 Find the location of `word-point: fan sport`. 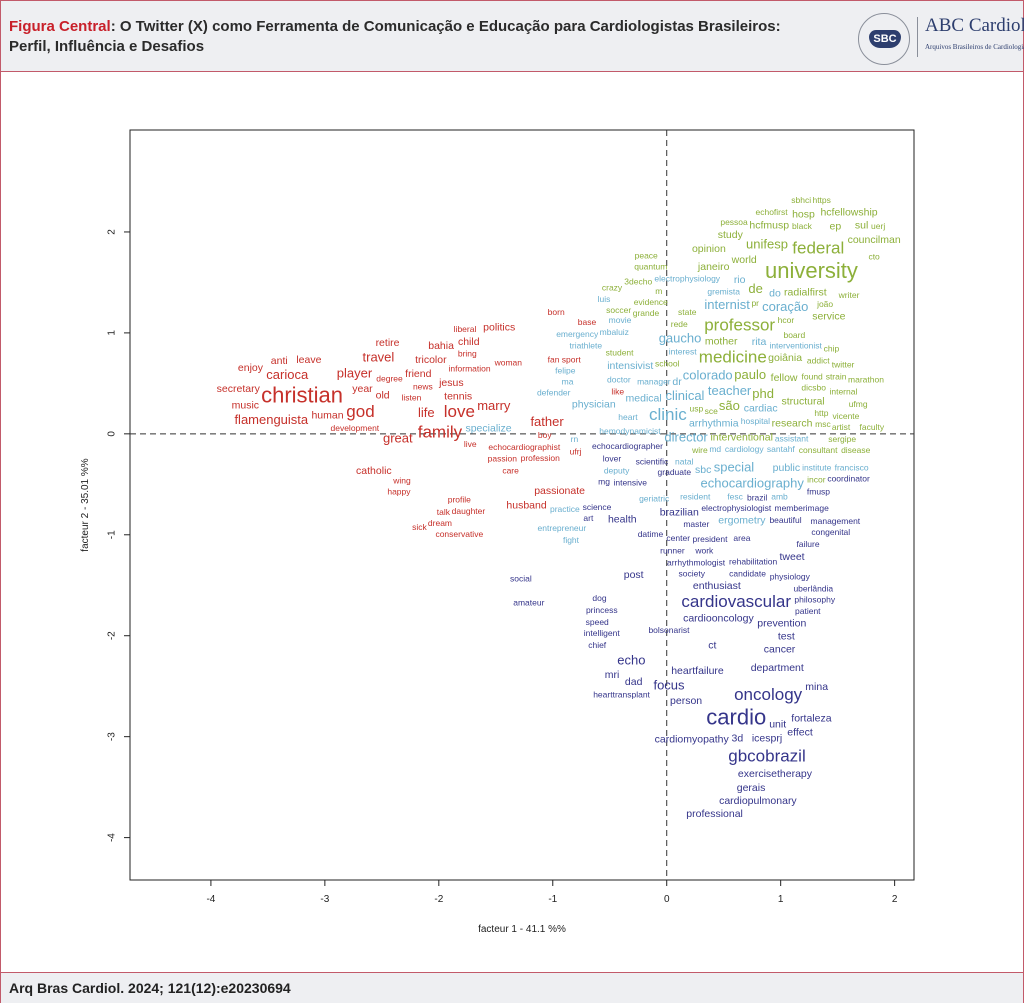

word-point: fan sport is located at coordinates (565, 359).